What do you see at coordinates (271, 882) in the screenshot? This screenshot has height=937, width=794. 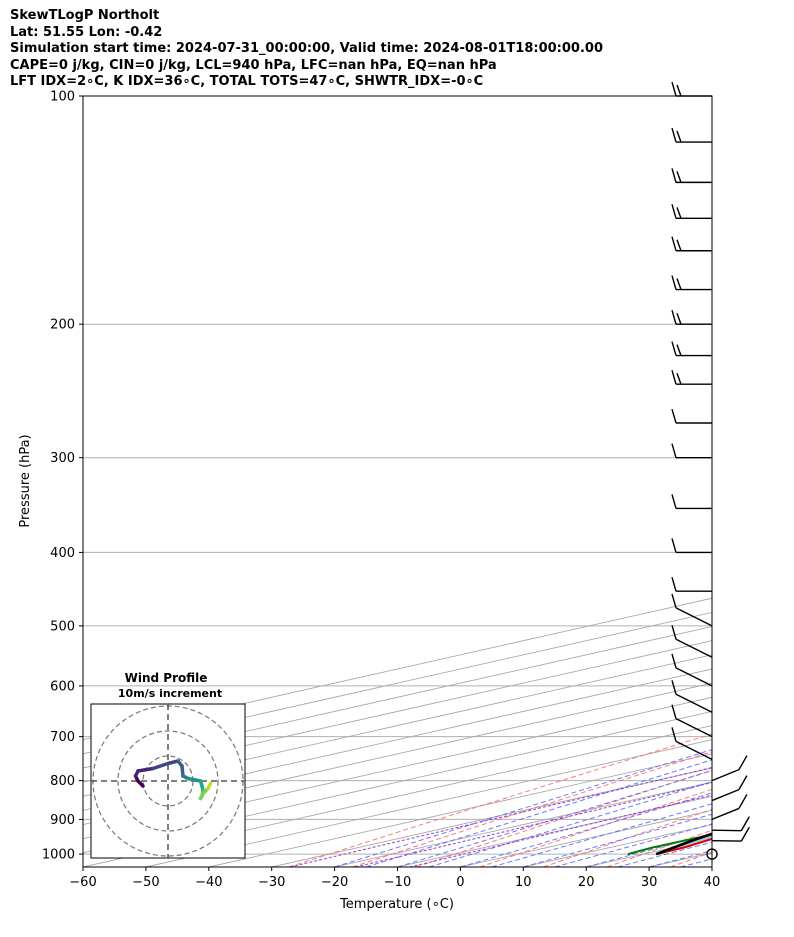 I see `x-tick-label: −30` at bounding box center [271, 882].